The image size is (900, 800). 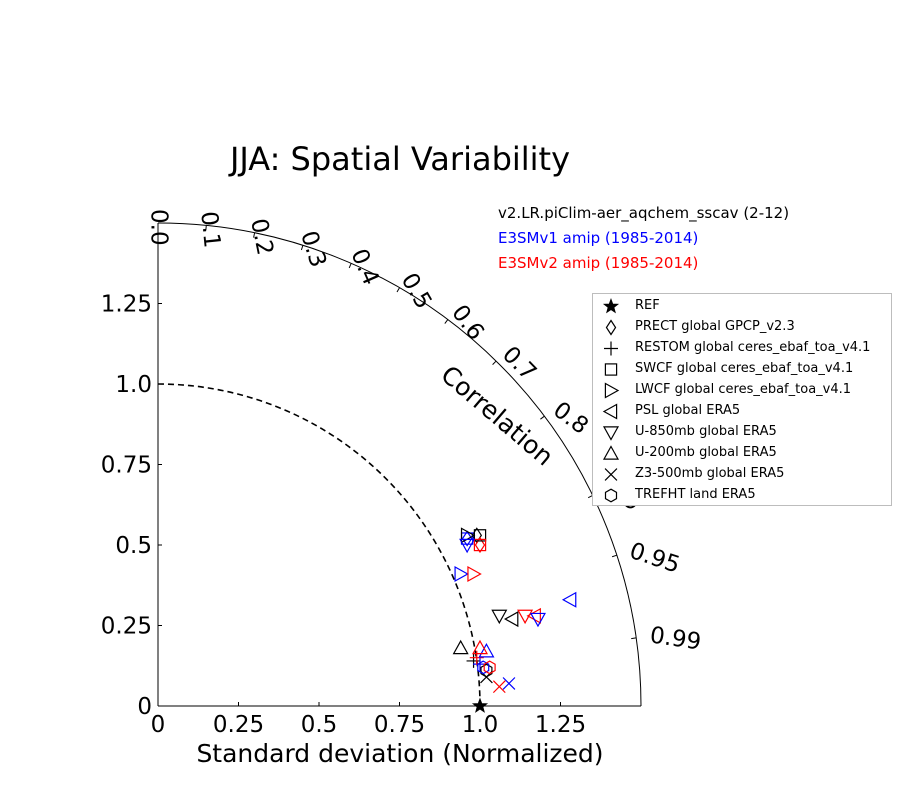 I want to click on legend-marker-x, so click(x=611, y=474).